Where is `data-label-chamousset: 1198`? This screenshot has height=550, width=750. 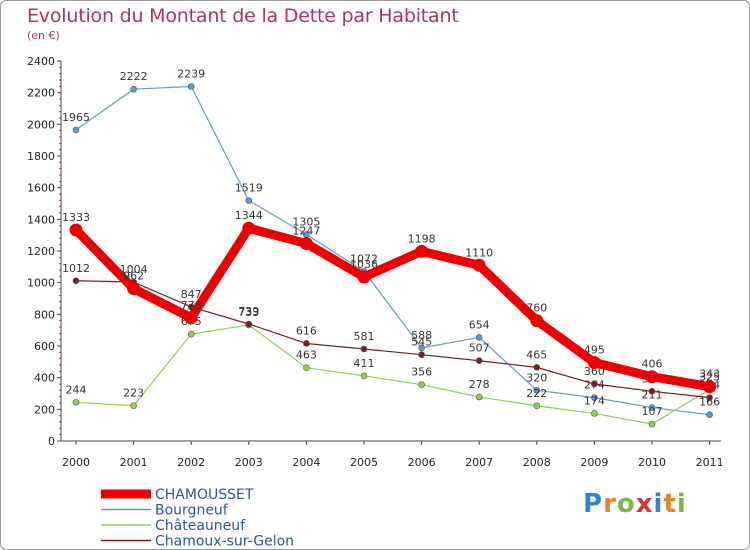
data-label-chamousset: 1198 is located at coordinates (422, 238).